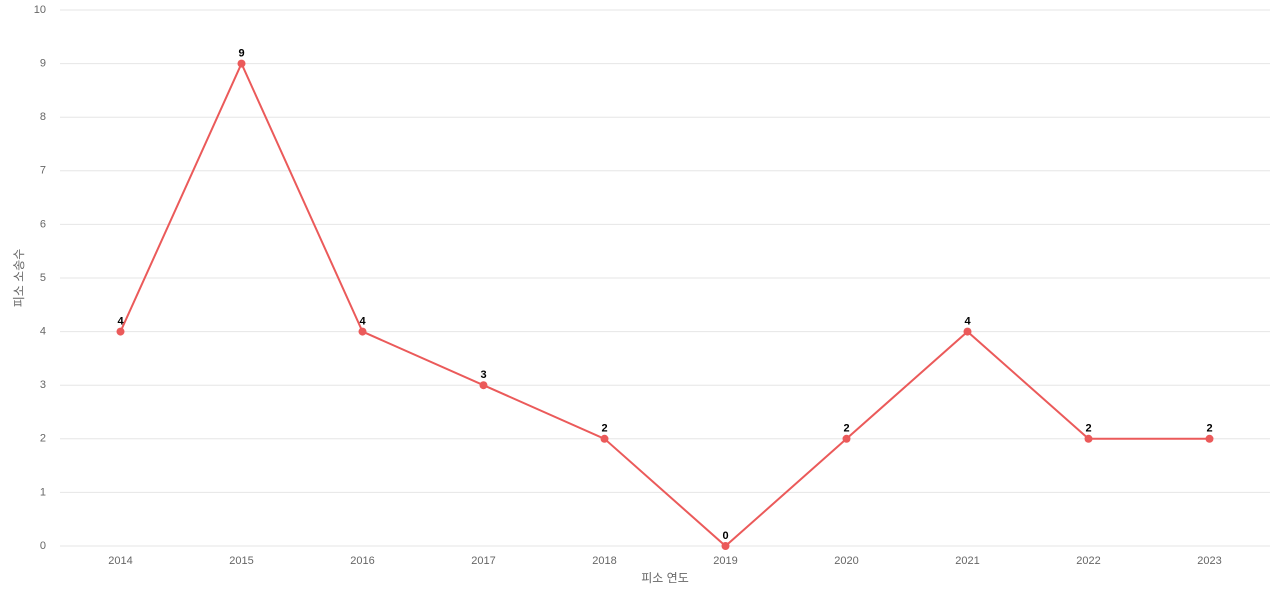  What do you see at coordinates (120, 561) in the screenshot?
I see `x-tick-label: 2014` at bounding box center [120, 561].